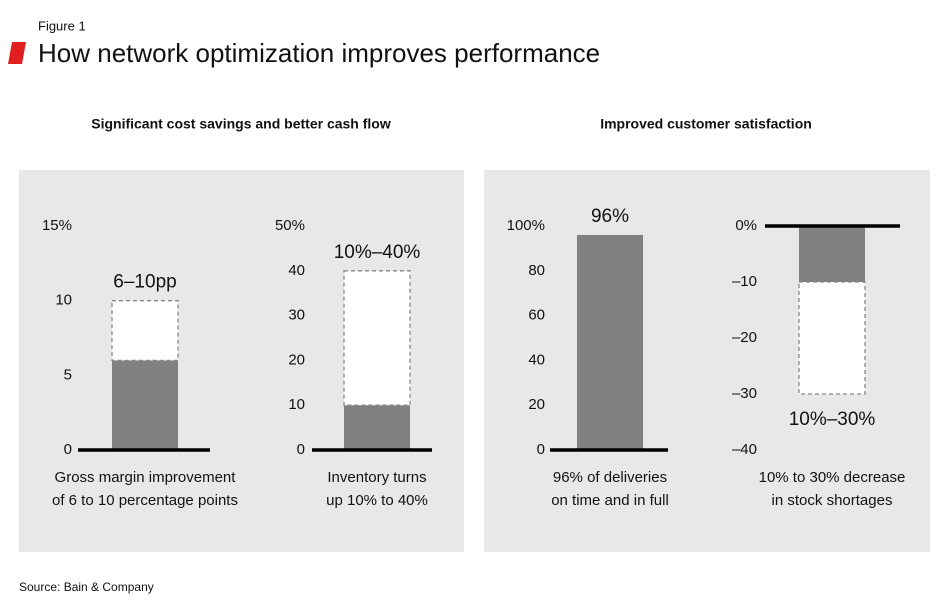  I want to click on caption: on time and in full, so click(610, 500).